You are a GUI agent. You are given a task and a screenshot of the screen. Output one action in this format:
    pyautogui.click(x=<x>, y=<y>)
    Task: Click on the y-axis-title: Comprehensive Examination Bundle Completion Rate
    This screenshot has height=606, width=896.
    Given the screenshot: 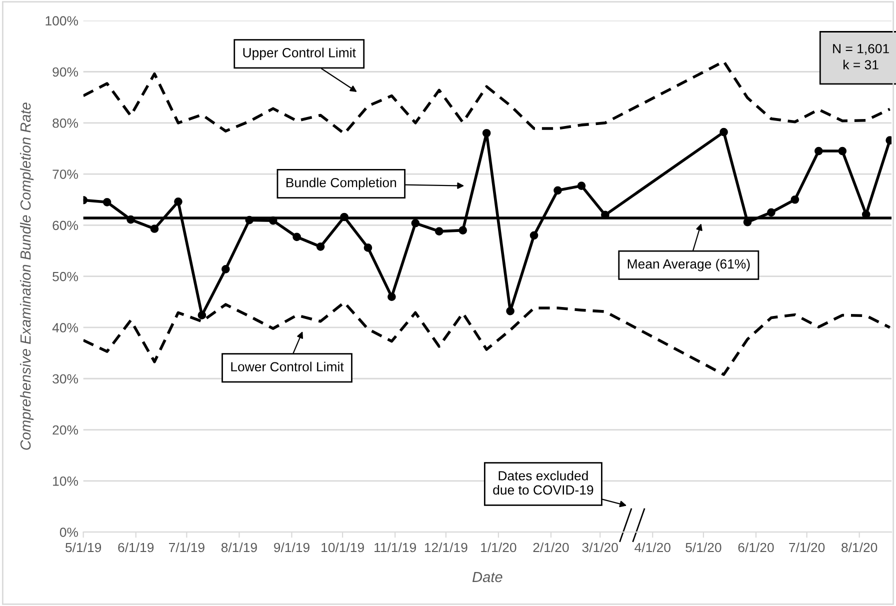 What is the action you would take?
    pyautogui.click(x=27, y=276)
    